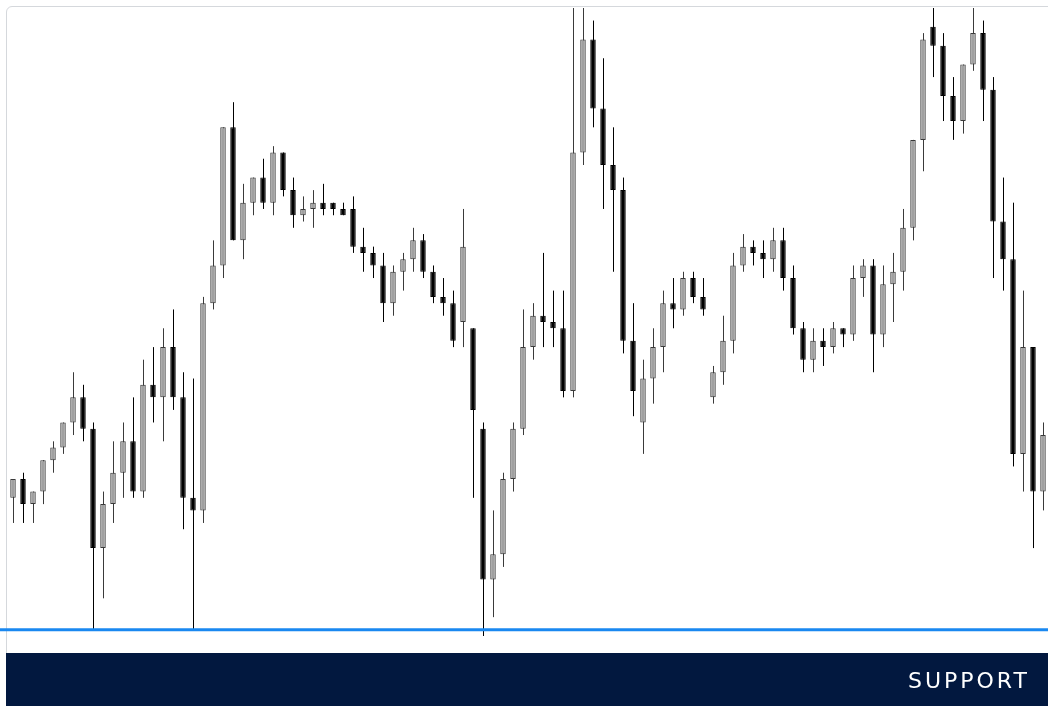 The width and height of the screenshot is (1048, 706). Describe the element at coordinates (968, 680) in the screenshot. I see `ref-line-label: SUPPORT` at that location.